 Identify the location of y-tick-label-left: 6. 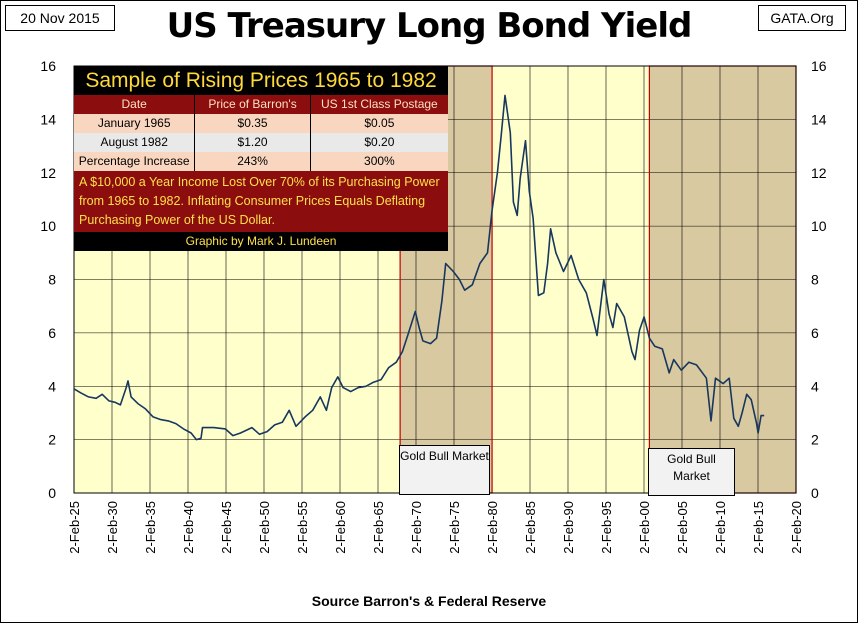
(52, 333).